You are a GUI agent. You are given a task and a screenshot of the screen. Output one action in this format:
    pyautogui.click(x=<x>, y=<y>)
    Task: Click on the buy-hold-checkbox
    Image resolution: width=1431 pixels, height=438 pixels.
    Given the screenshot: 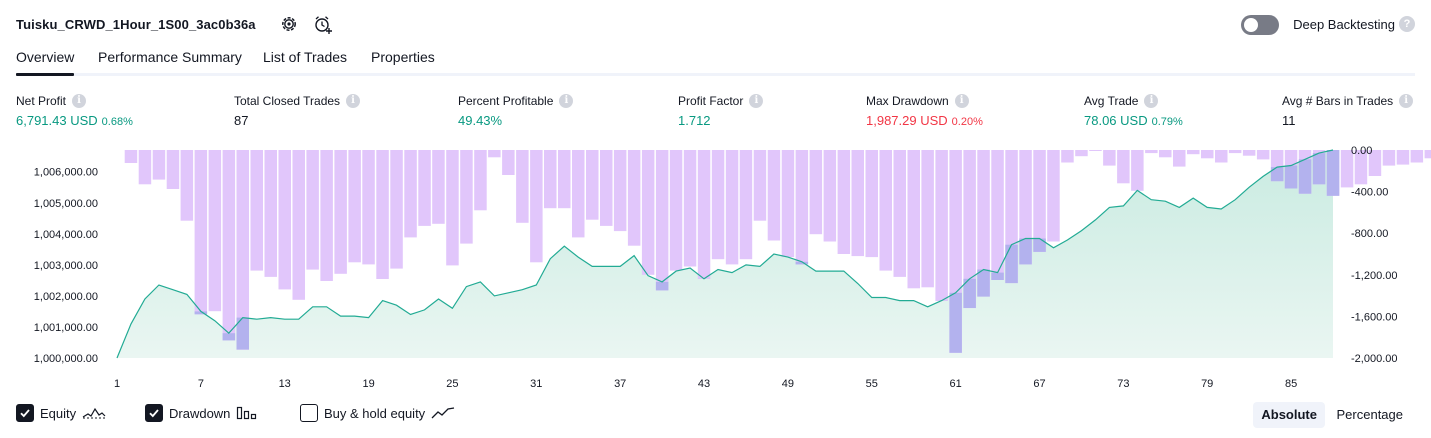 What is the action you would take?
    pyautogui.click(x=309, y=413)
    